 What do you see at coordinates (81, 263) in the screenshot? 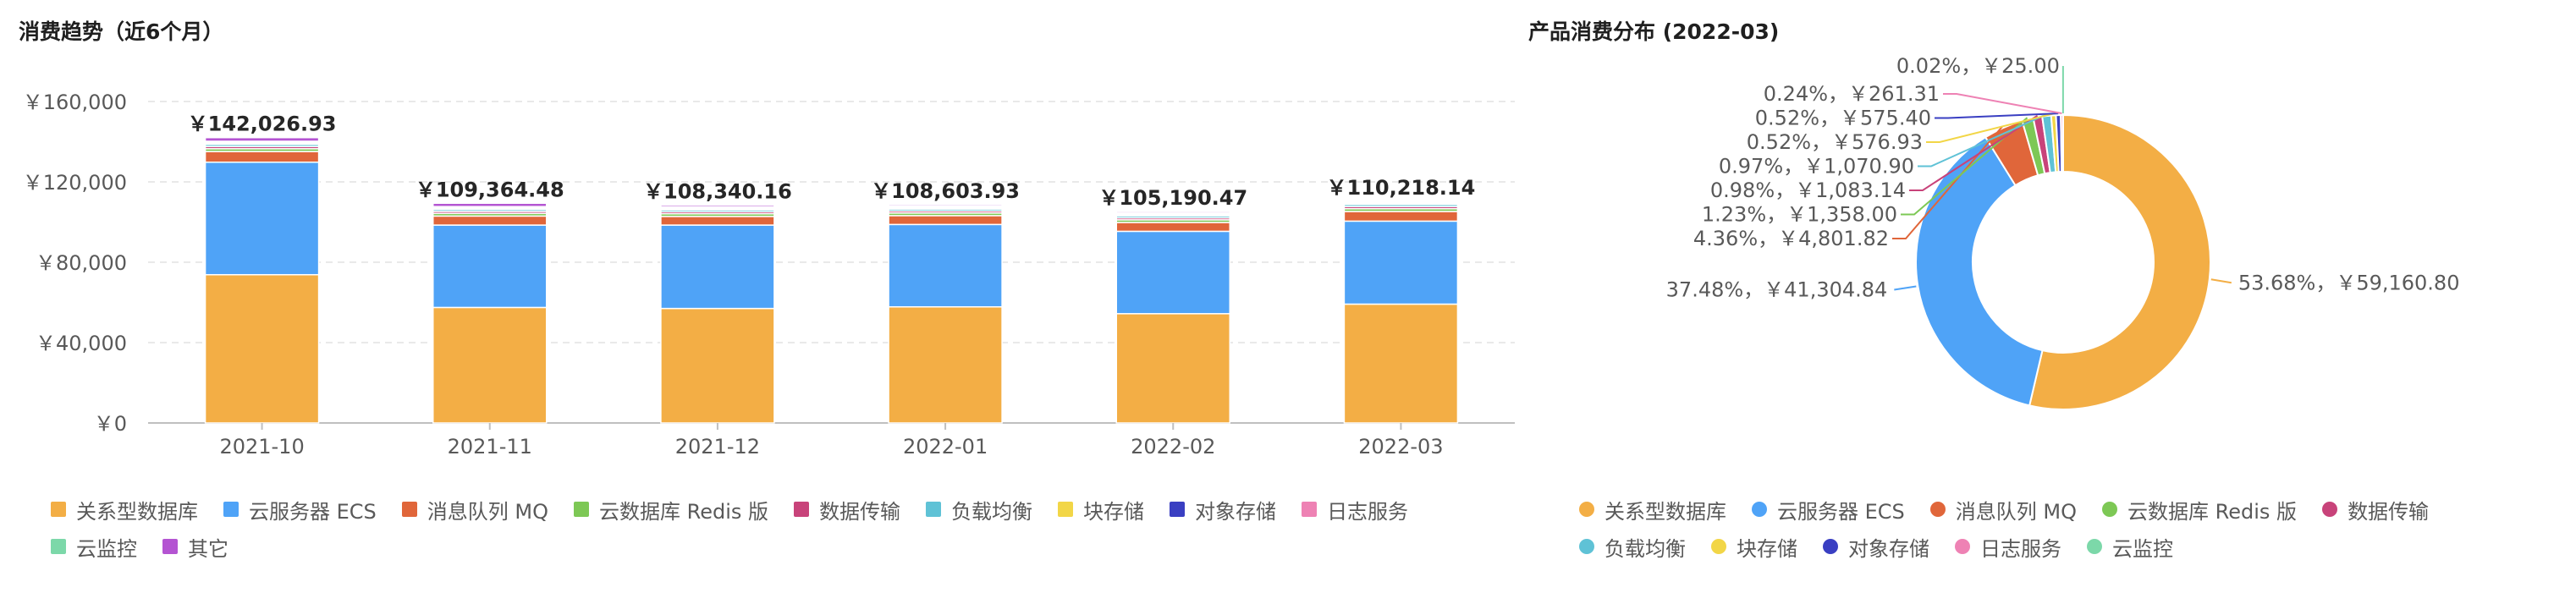
I see `y-tick-label: ￥80,000` at bounding box center [81, 263].